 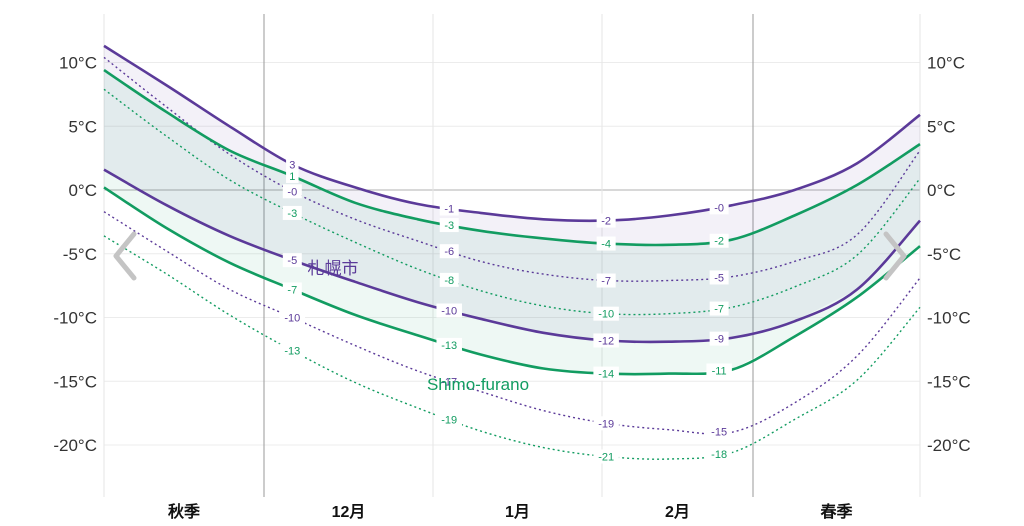 I want to click on y-tick-label-right: 10°C, so click(x=946, y=63).